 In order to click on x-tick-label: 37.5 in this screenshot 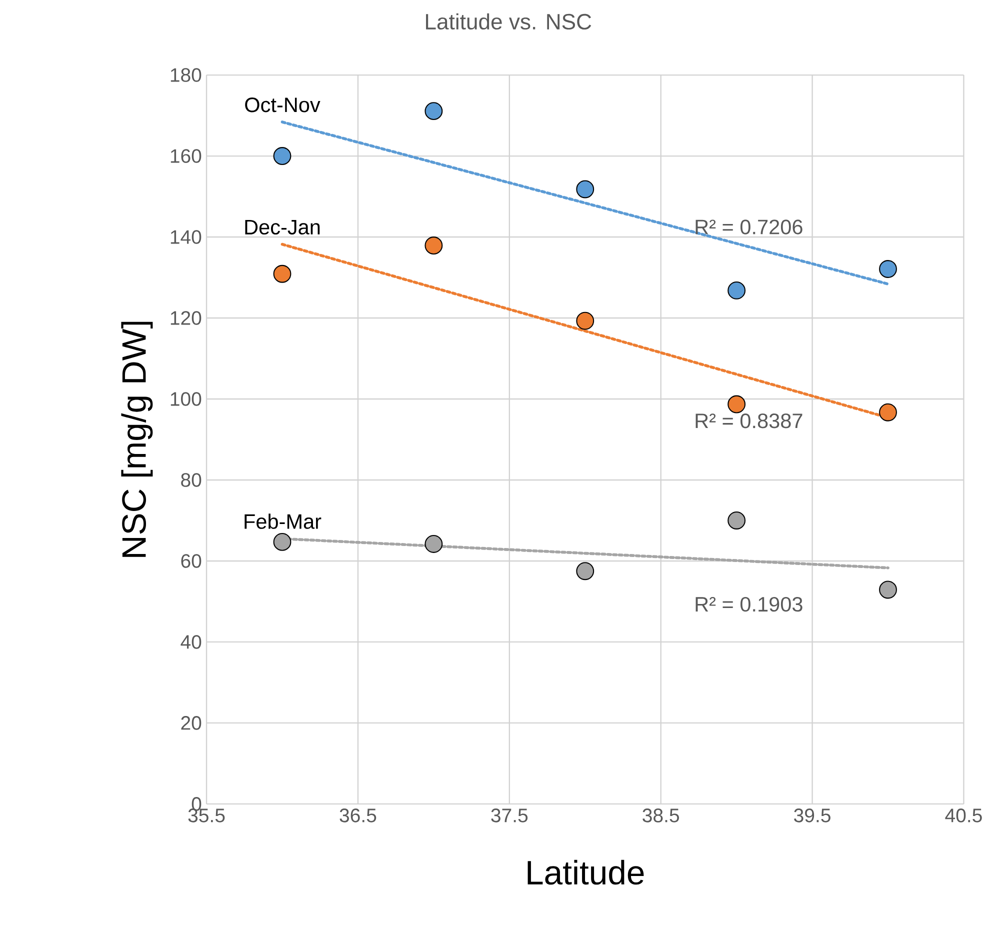, I will do `click(509, 815)`.